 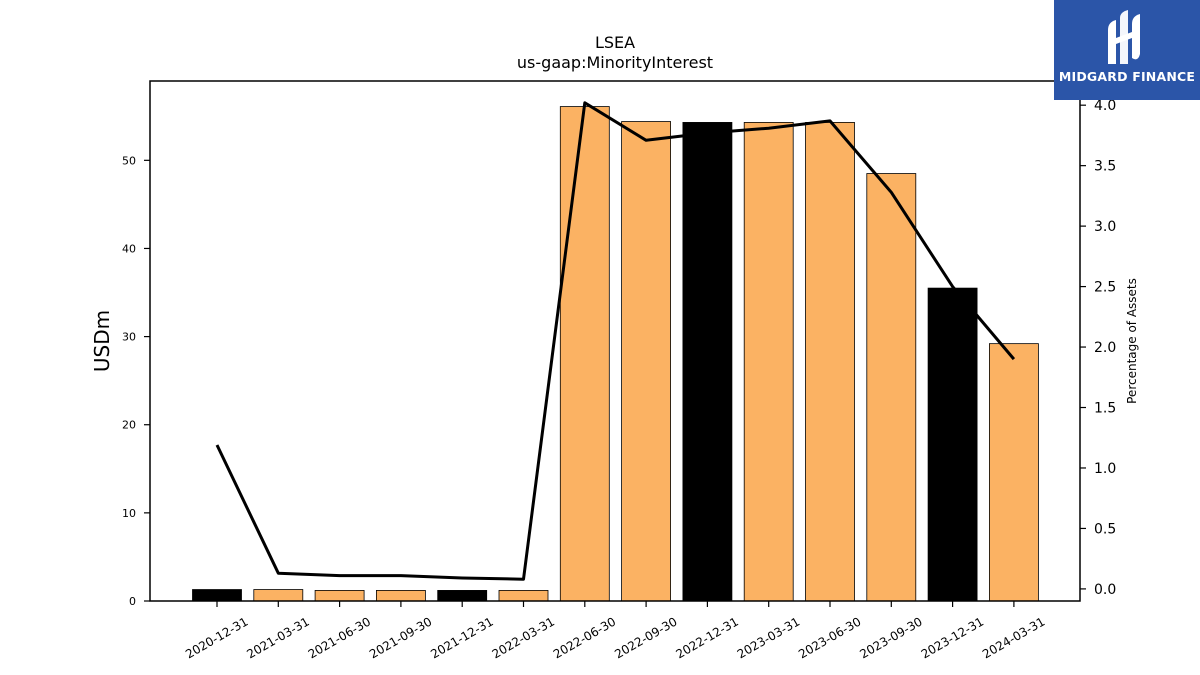 What do you see at coordinates (829, 637) in the screenshot?
I see `x-tick-label: 2023-06-30` at bounding box center [829, 637].